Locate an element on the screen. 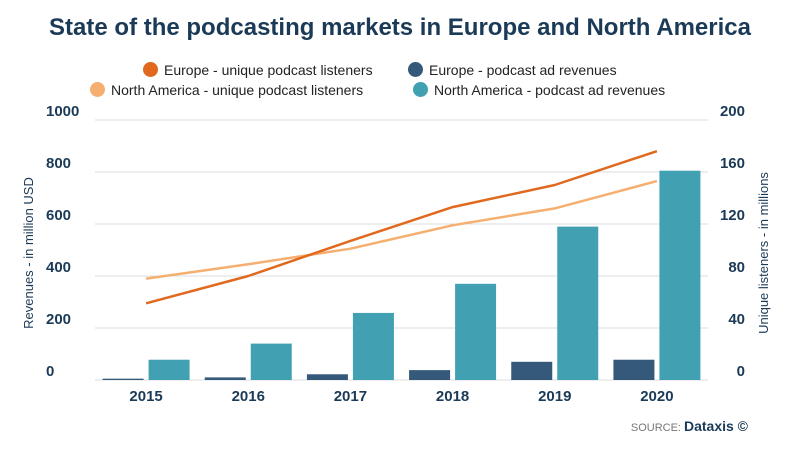 This screenshot has height=450, width=800. source-note: SOURCE: Dataxis © is located at coordinates (689, 426).